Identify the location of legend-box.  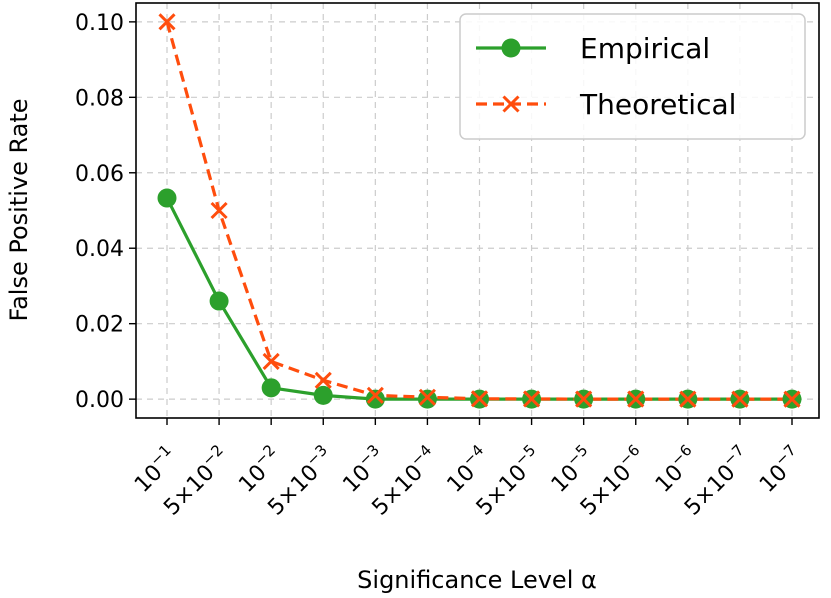
(632, 76).